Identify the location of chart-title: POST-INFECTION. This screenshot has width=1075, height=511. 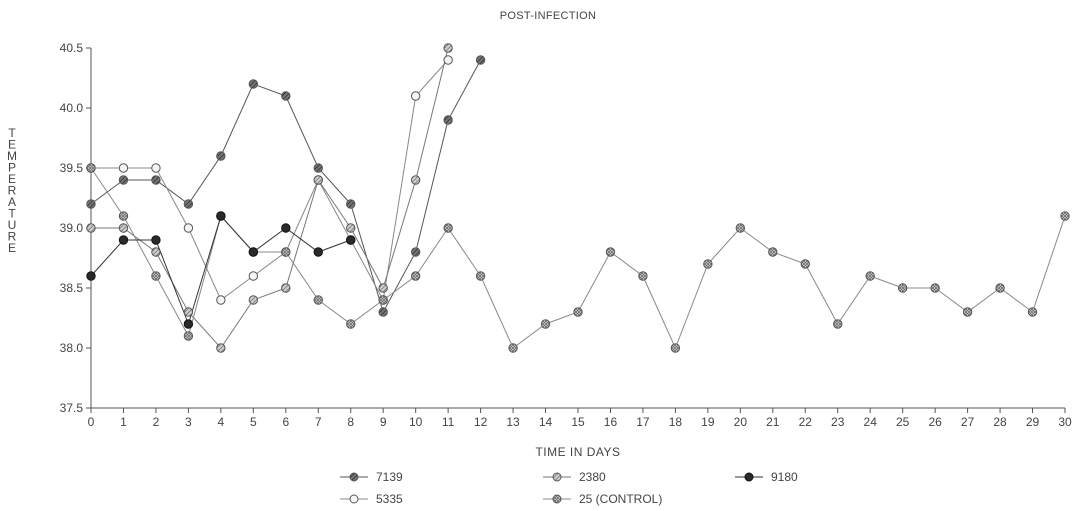
(548, 16).